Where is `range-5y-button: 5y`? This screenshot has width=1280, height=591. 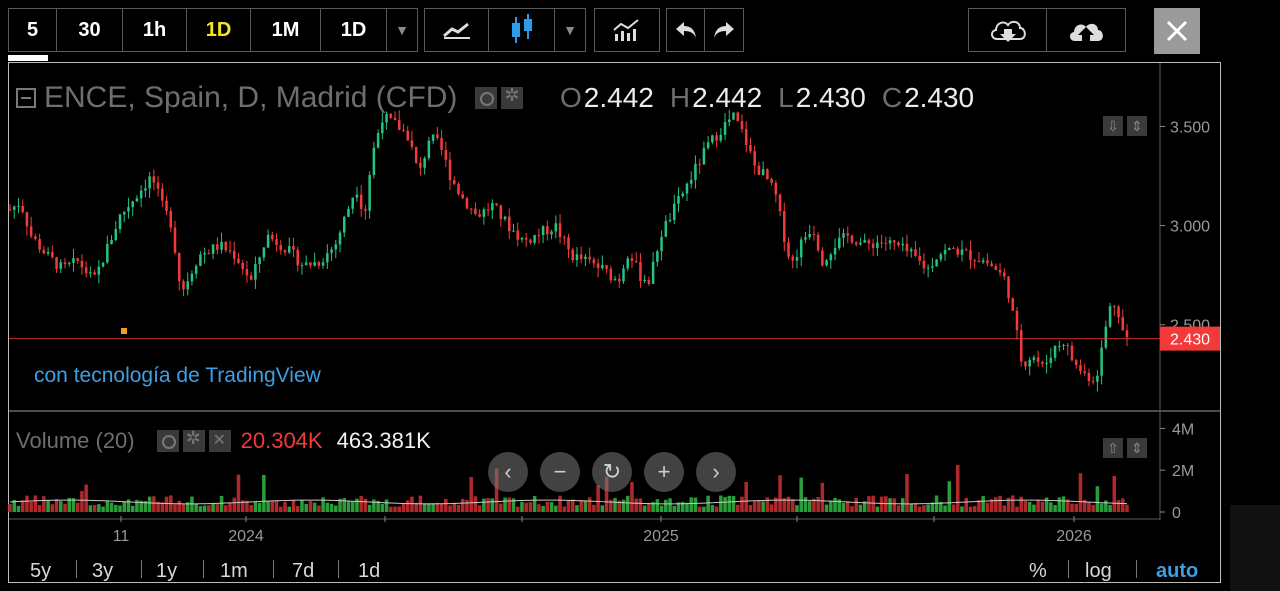
range-5y-button: 5y is located at coordinates (41, 571).